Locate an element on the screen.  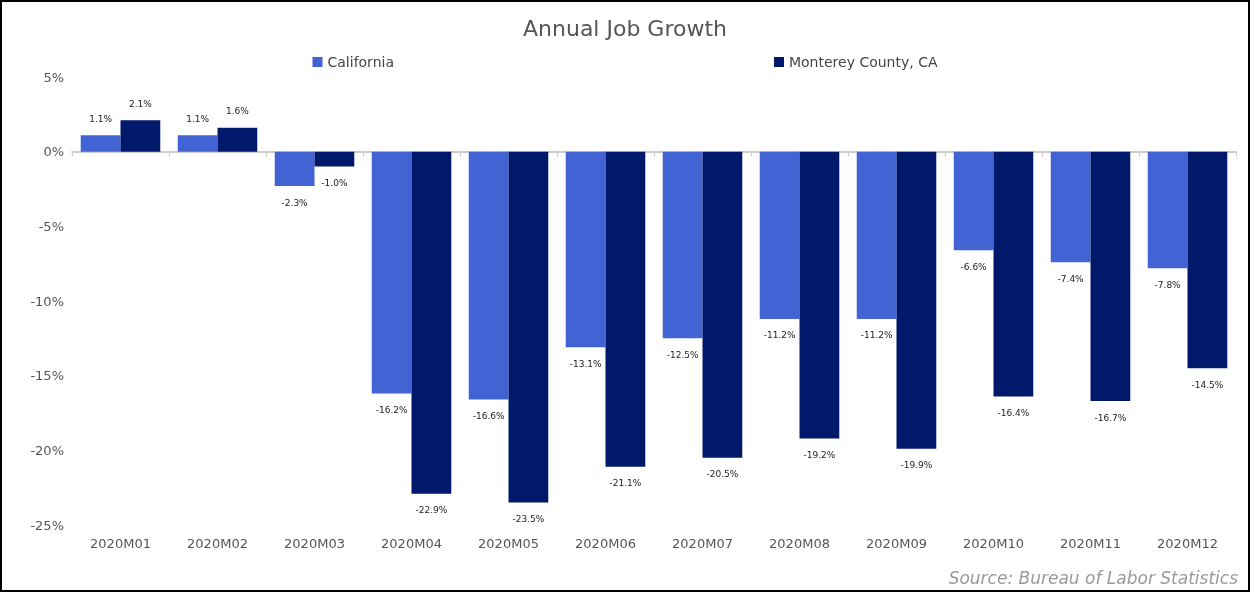
y-tick-label: -25% is located at coordinates (47, 525).